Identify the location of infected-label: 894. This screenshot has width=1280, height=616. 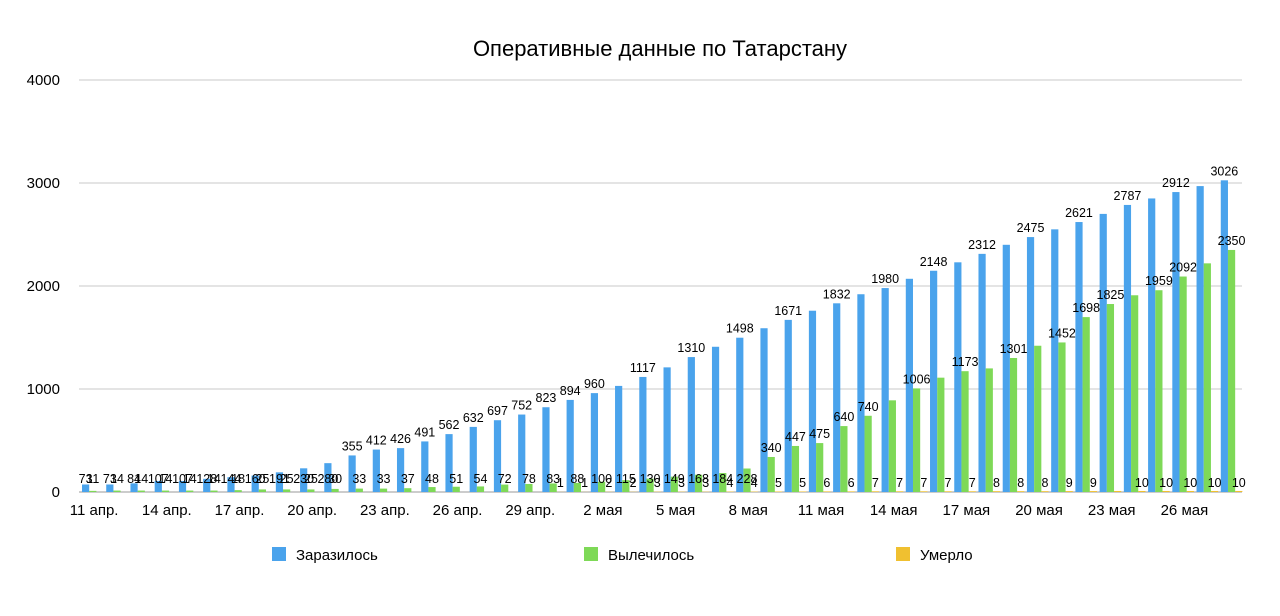
(570, 391).